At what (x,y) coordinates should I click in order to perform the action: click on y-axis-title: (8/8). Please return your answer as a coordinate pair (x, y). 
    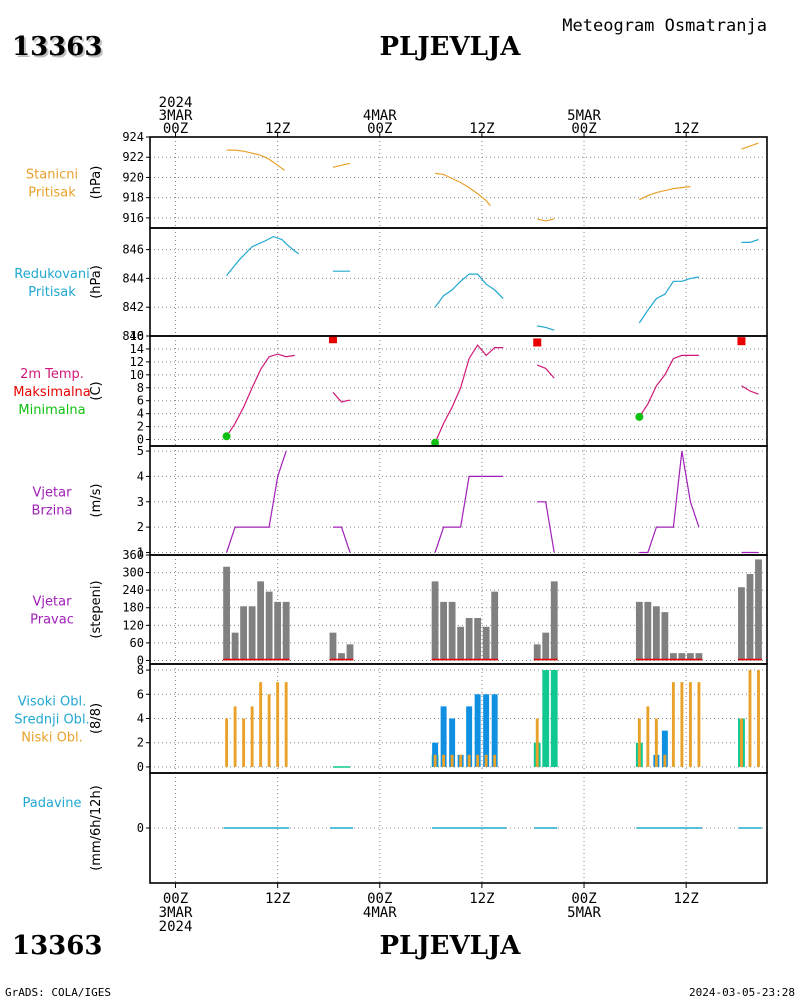
    Looking at the image, I should click on (96, 718).